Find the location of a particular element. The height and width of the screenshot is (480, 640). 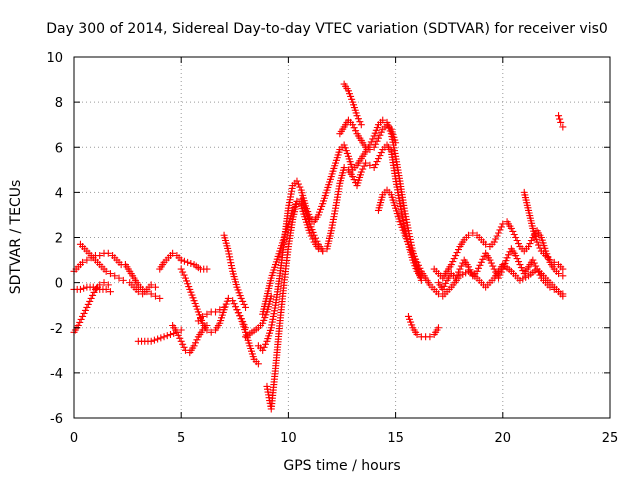

x-tick-label: 10 is located at coordinates (288, 438).